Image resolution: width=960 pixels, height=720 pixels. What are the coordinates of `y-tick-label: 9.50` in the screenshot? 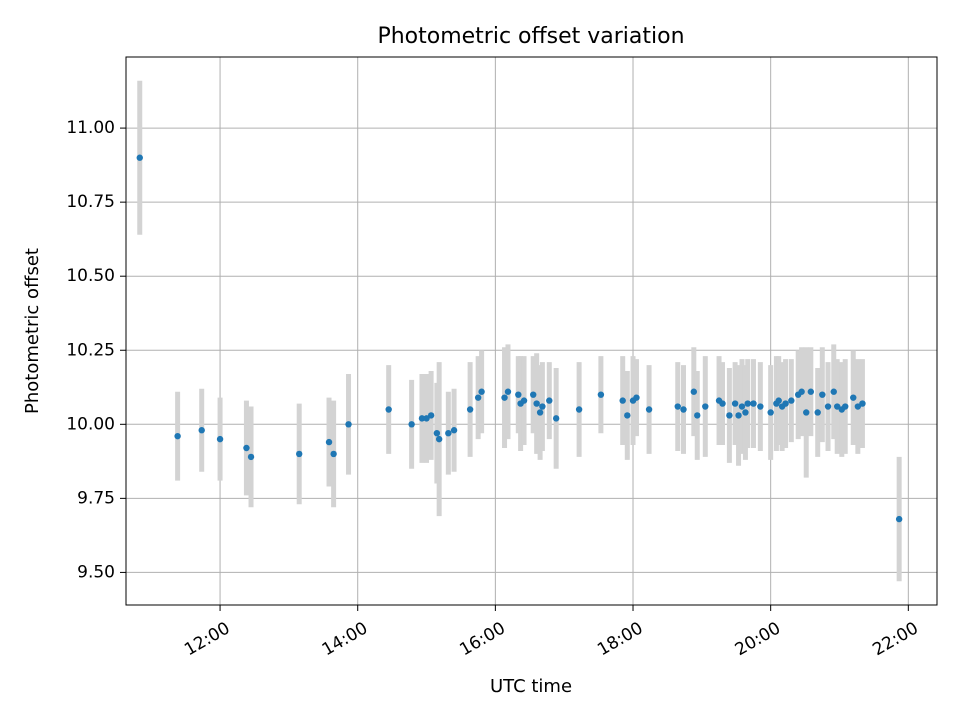 It's located at (96, 572).